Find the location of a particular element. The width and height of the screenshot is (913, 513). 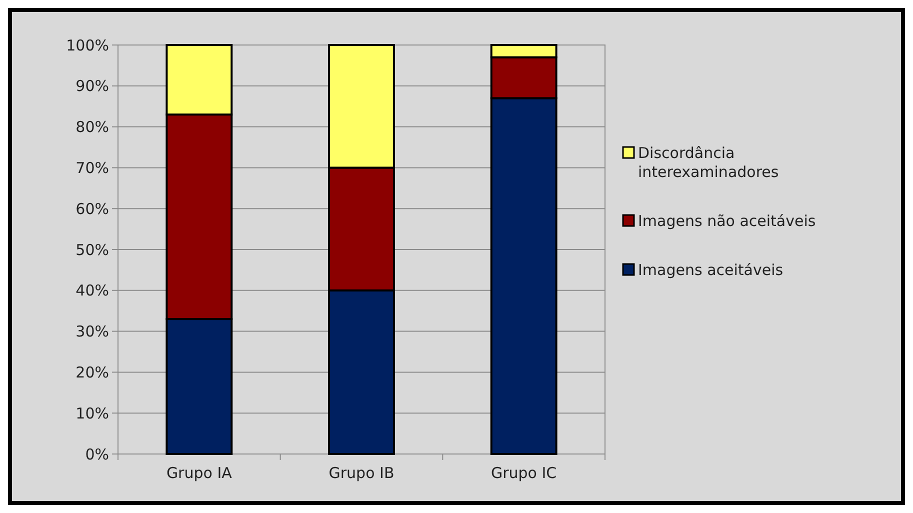

y-tick-label: 10% is located at coordinates (92, 413).